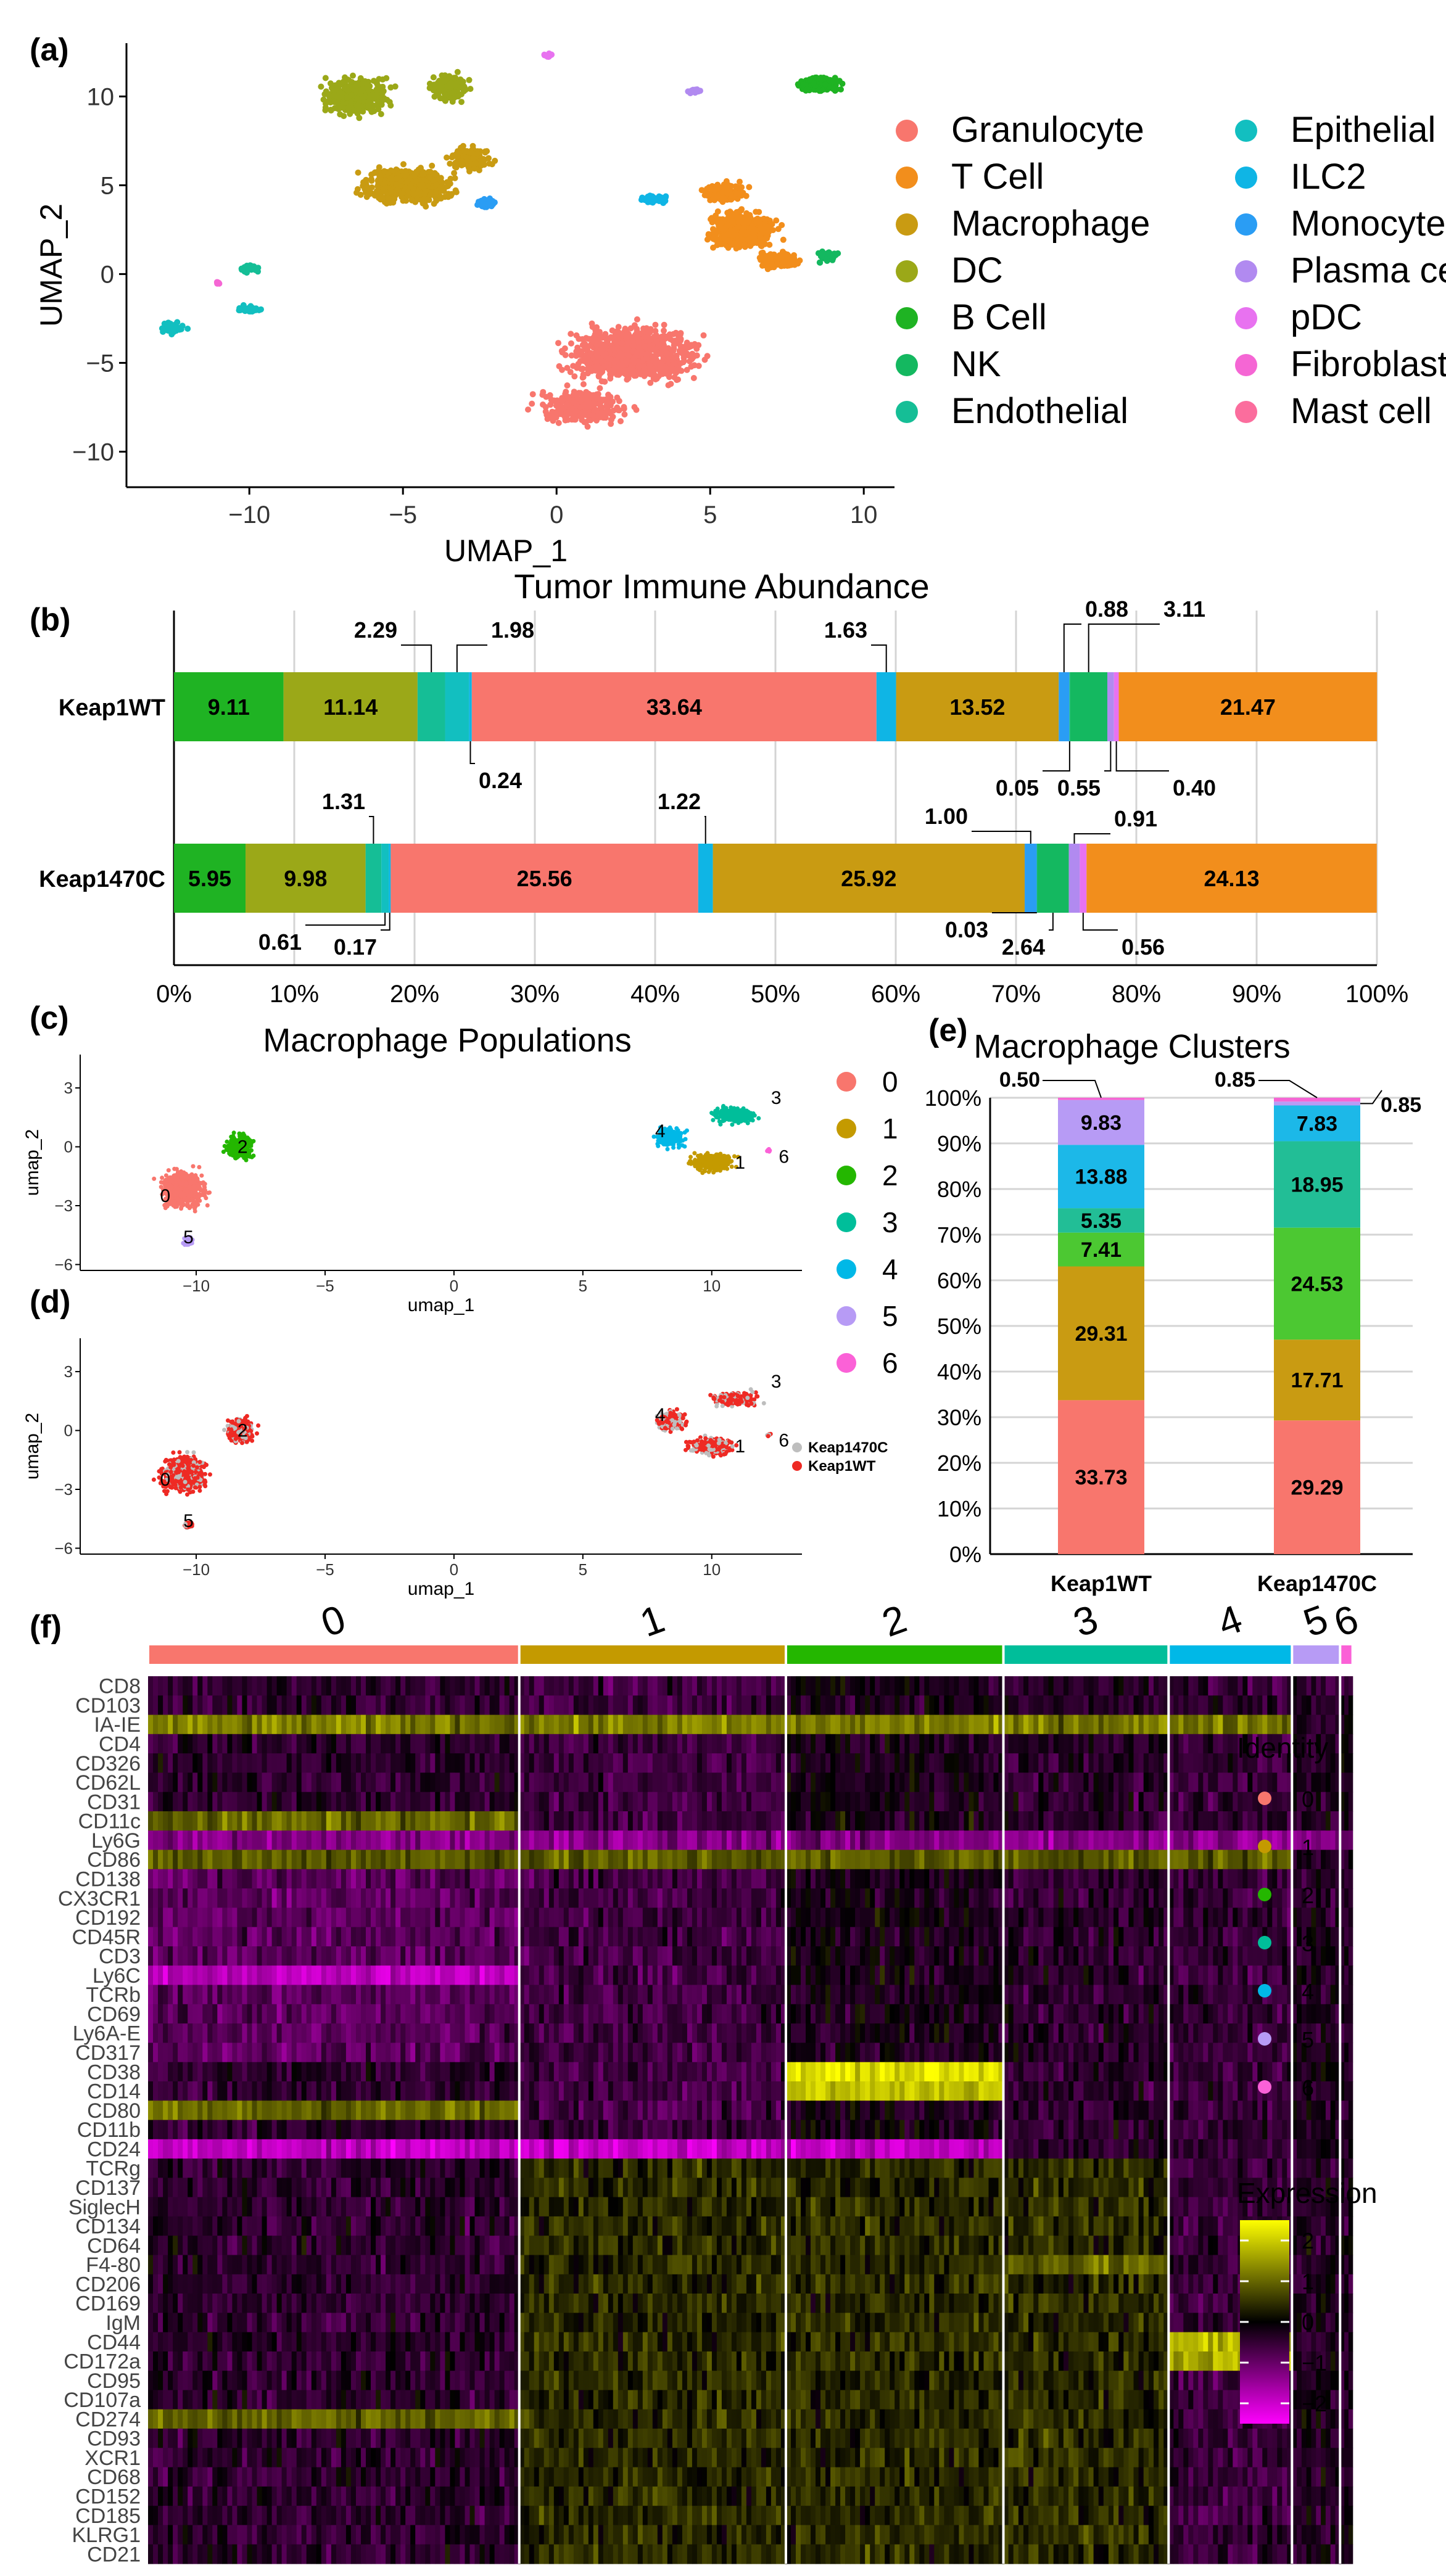 This screenshot has width=1446, height=2576. I want to click on legend-key-plasma-cell, so click(1246, 271).